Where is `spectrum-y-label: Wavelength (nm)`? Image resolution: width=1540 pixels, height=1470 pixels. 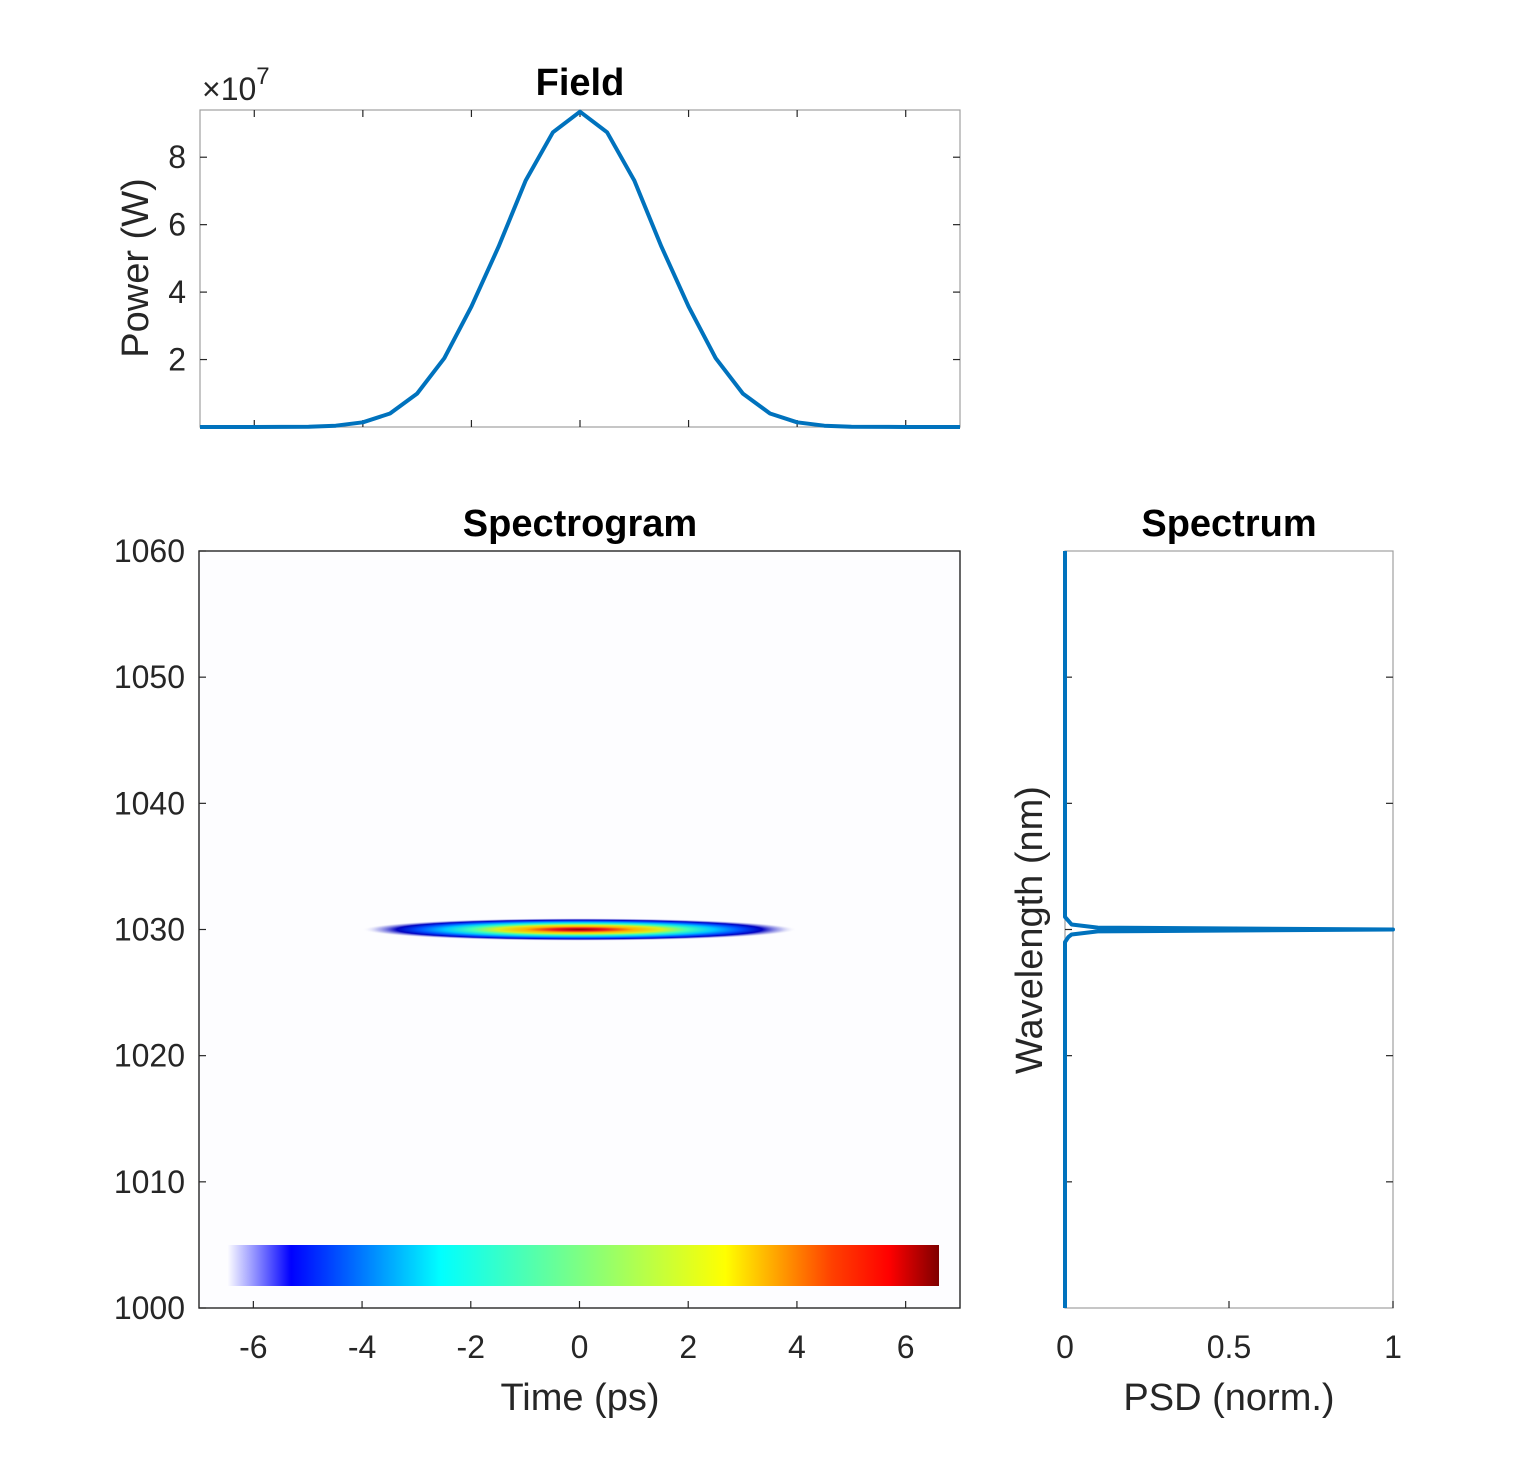
spectrum-y-label: Wavelength (nm) is located at coordinates (1030, 930).